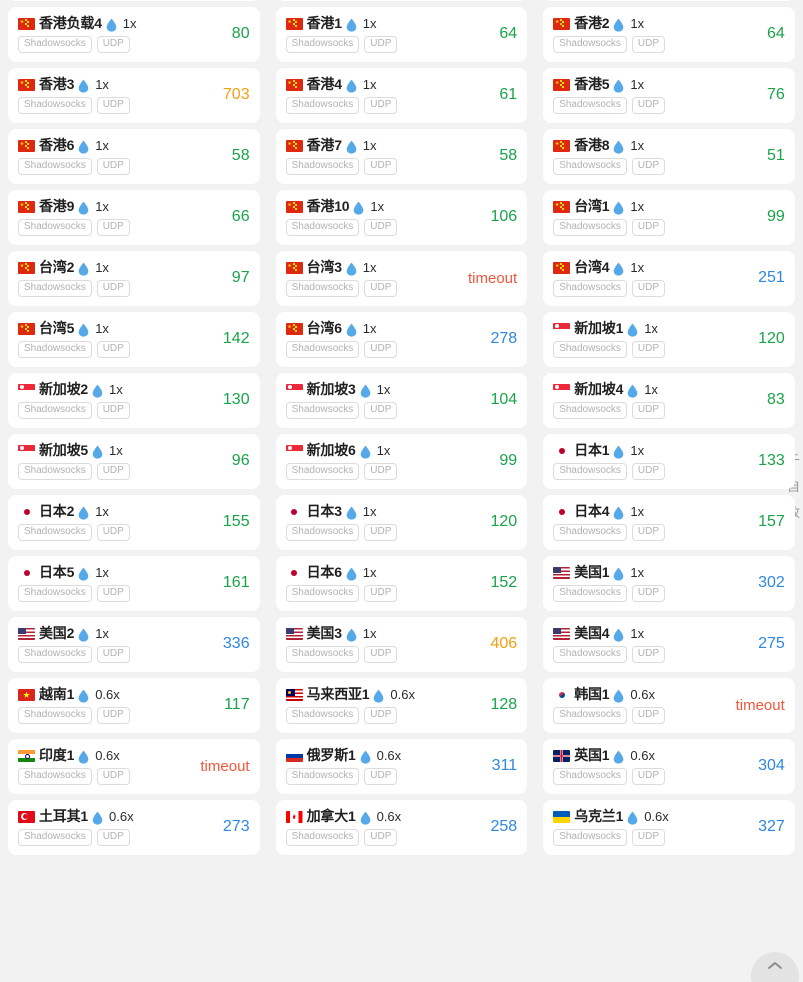 This screenshot has width=803, height=982. What do you see at coordinates (401, 278) in the screenshot?
I see `node-card: 台湾3 1x Shadowsocks UDP timeout` at bounding box center [401, 278].